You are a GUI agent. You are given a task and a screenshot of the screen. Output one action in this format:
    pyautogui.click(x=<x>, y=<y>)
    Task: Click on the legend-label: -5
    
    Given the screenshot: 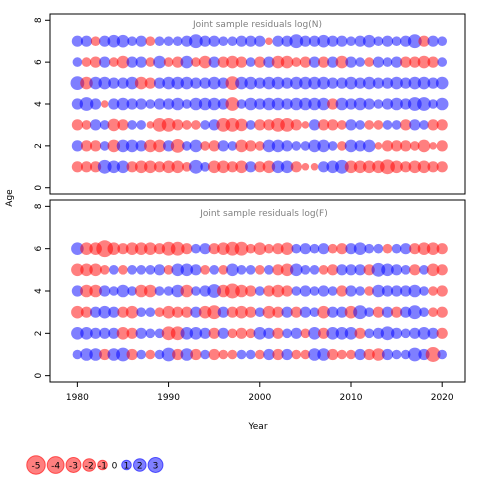 What is the action you would take?
    pyautogui.click(x=36, y=467)
    